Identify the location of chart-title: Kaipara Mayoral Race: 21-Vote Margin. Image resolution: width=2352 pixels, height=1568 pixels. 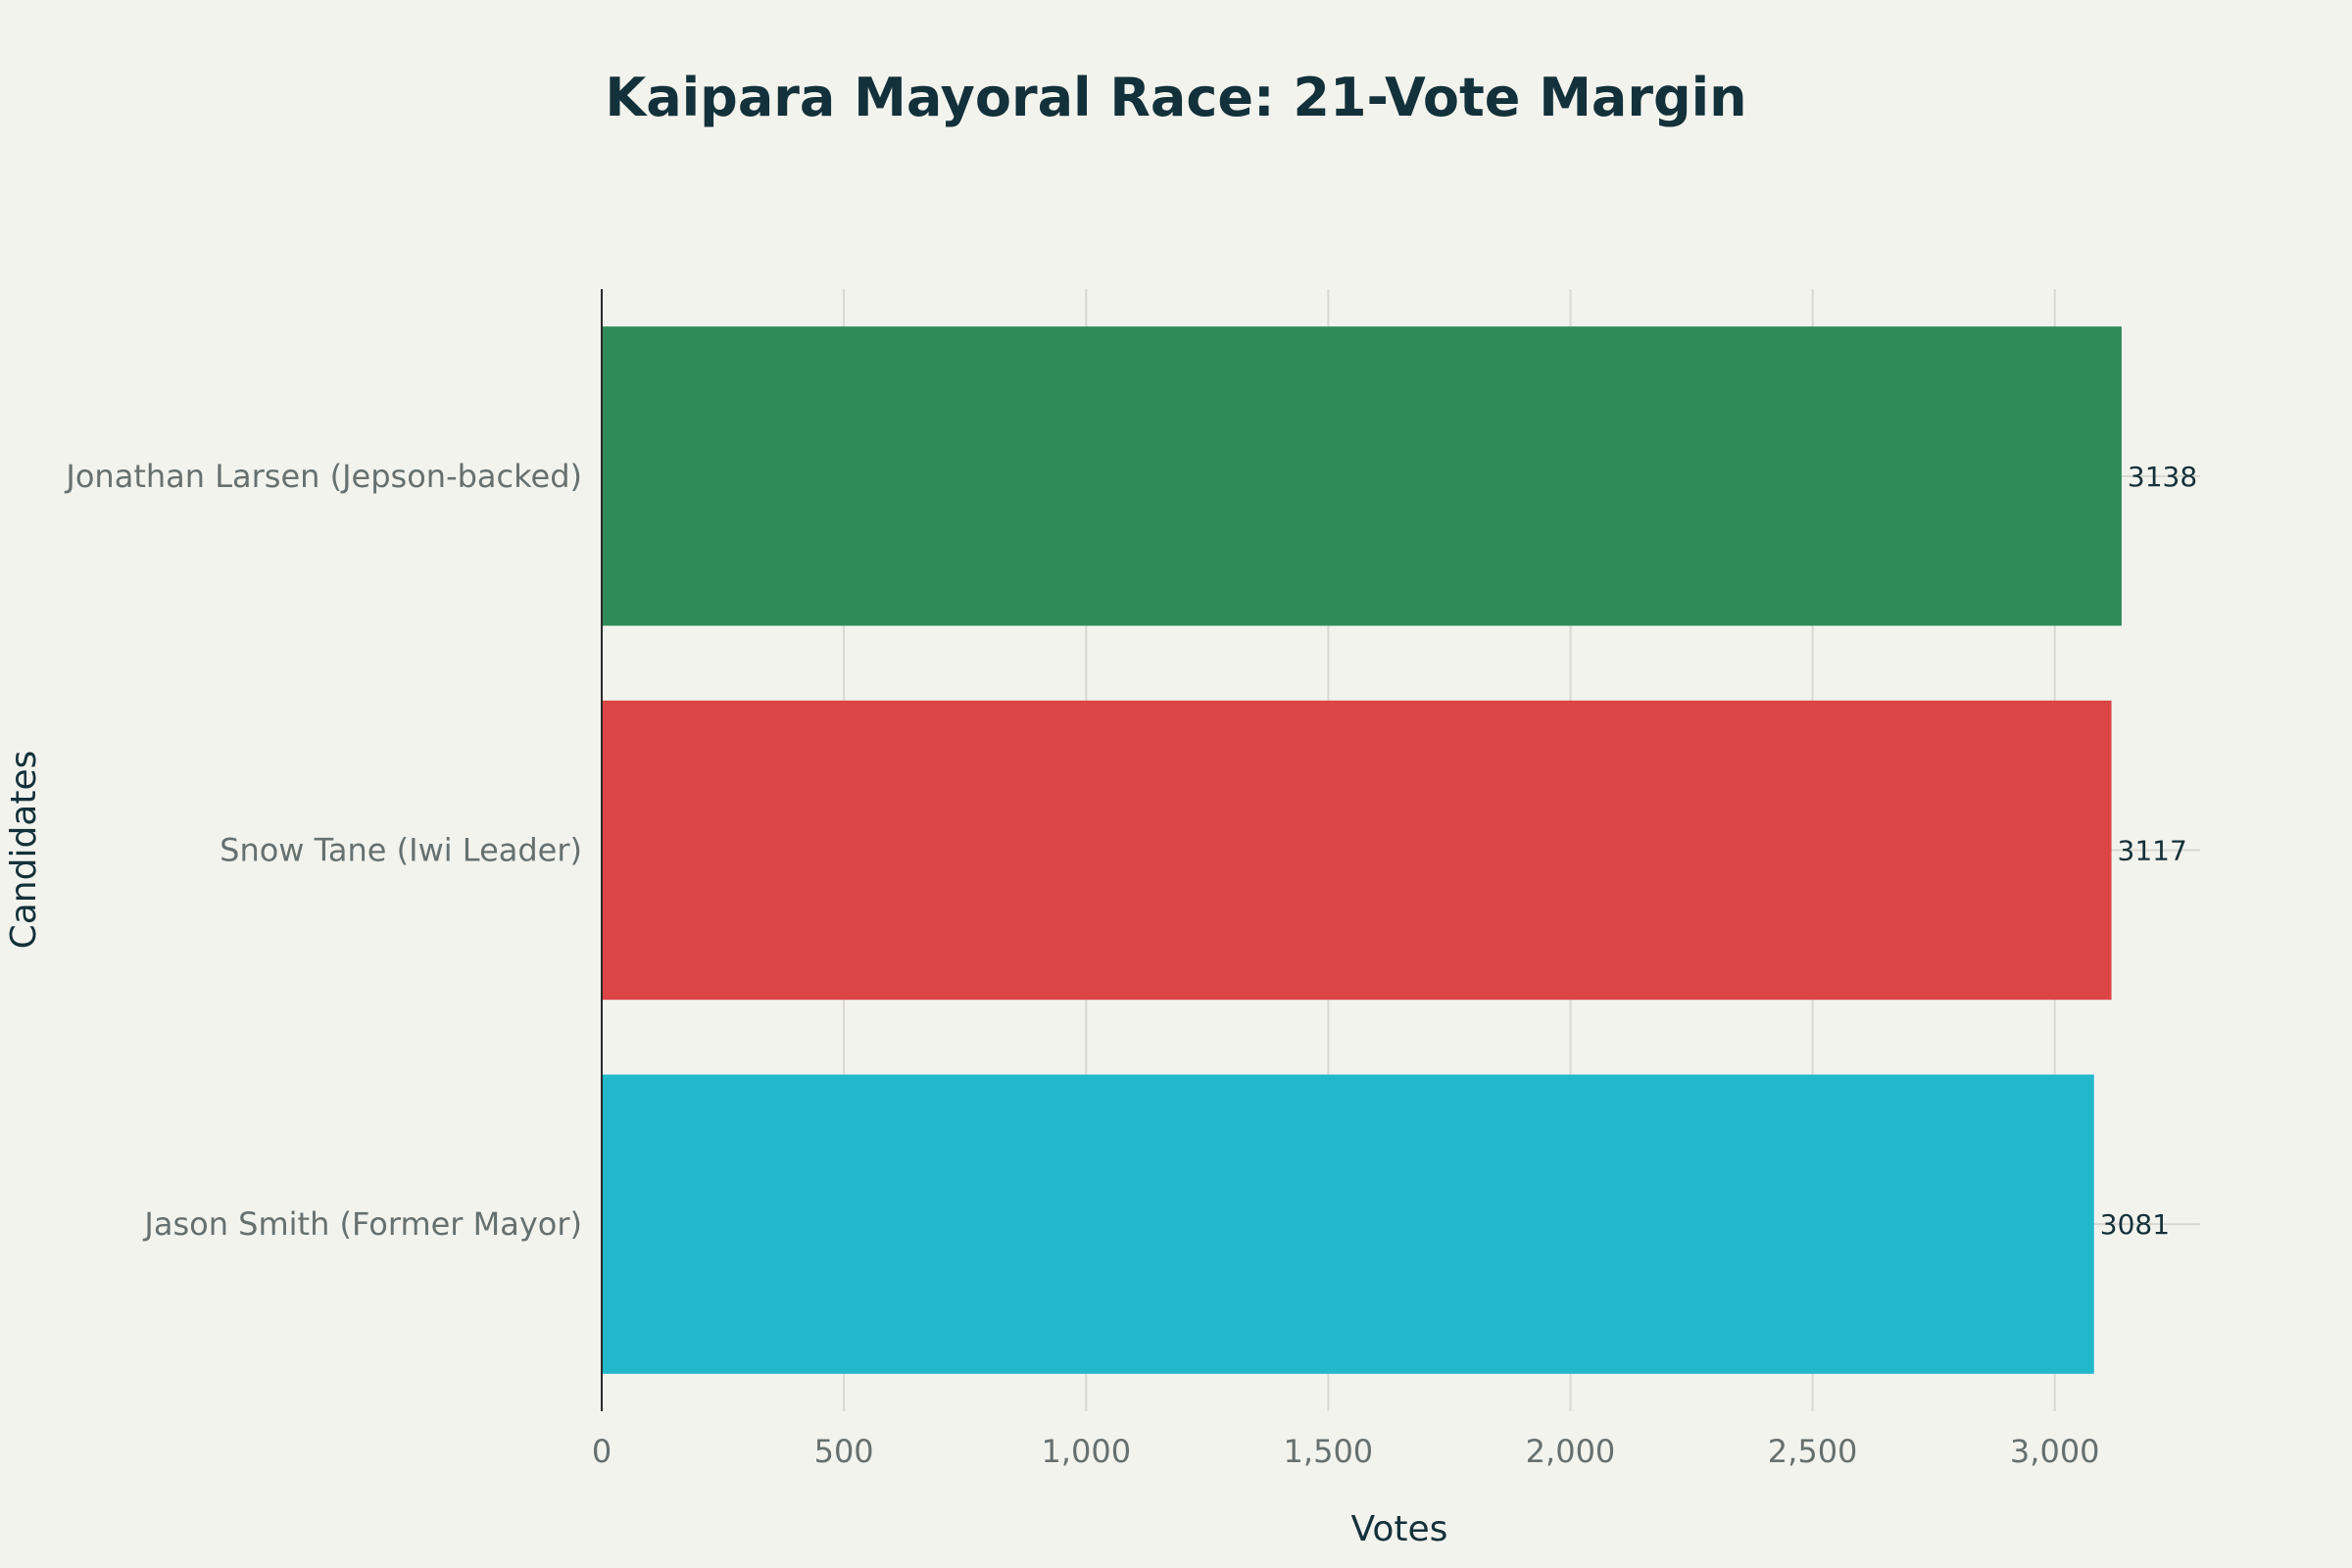
(1175, 97).